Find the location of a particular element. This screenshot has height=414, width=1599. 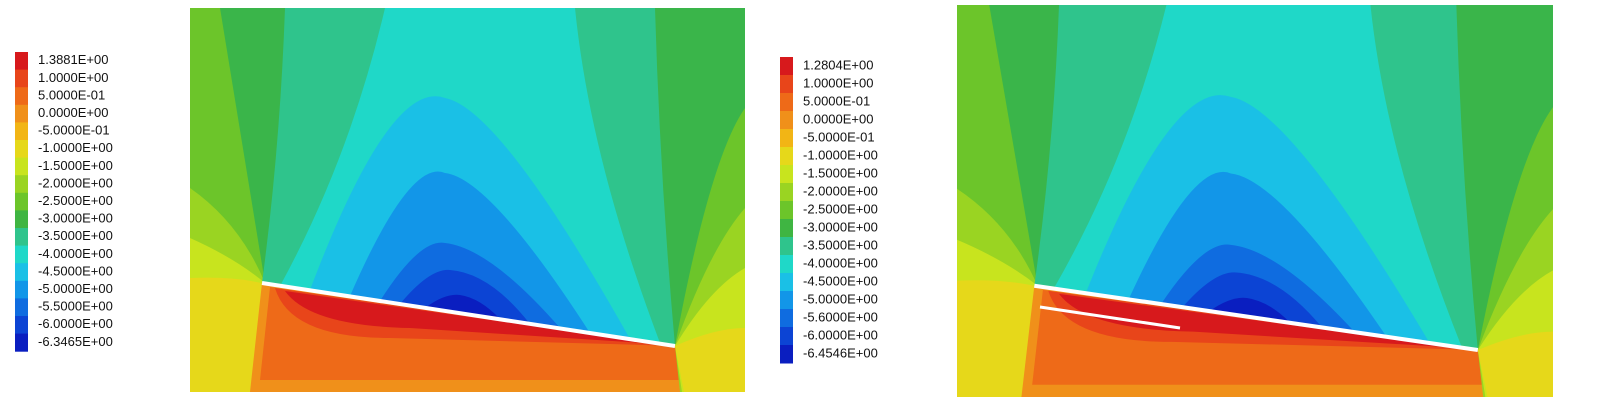

legend-label: -5.5000E+00 is located at coordinates (75, 306).